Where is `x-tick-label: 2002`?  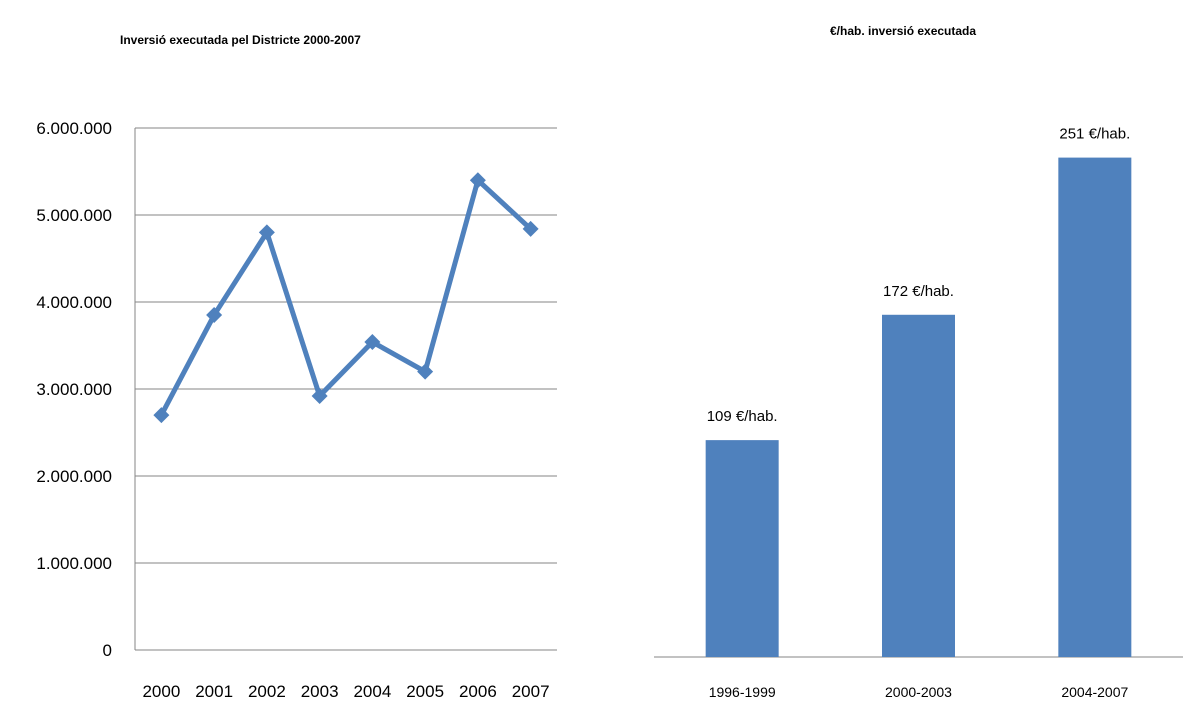
x-tick-label: 2002 is located at coordinates (267, 691).